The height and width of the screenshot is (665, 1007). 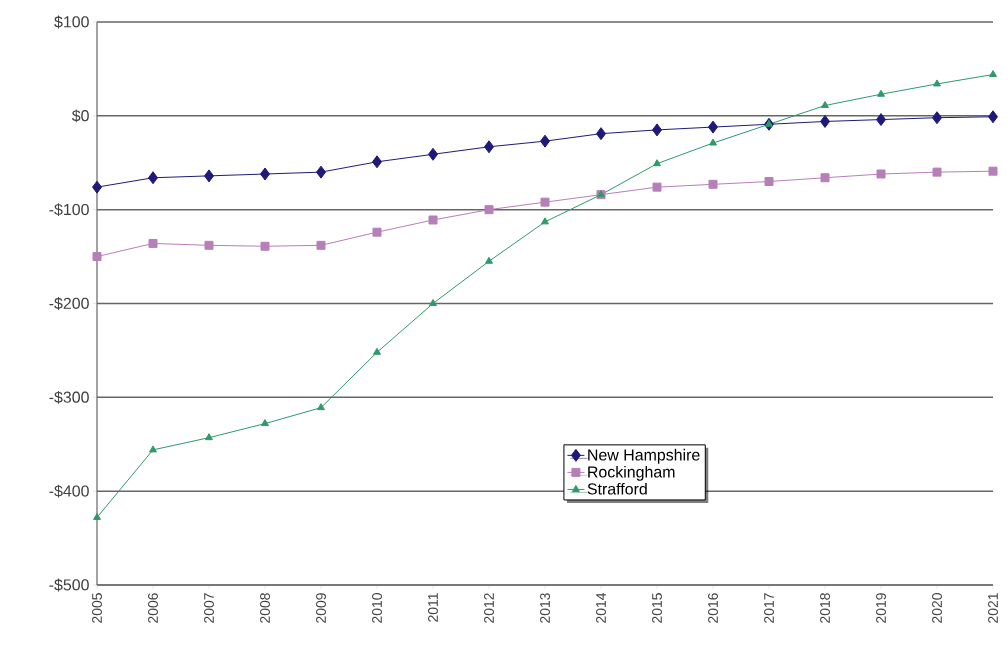 I want to click on x-tick-label: 2014, so click(x=601, y=607).